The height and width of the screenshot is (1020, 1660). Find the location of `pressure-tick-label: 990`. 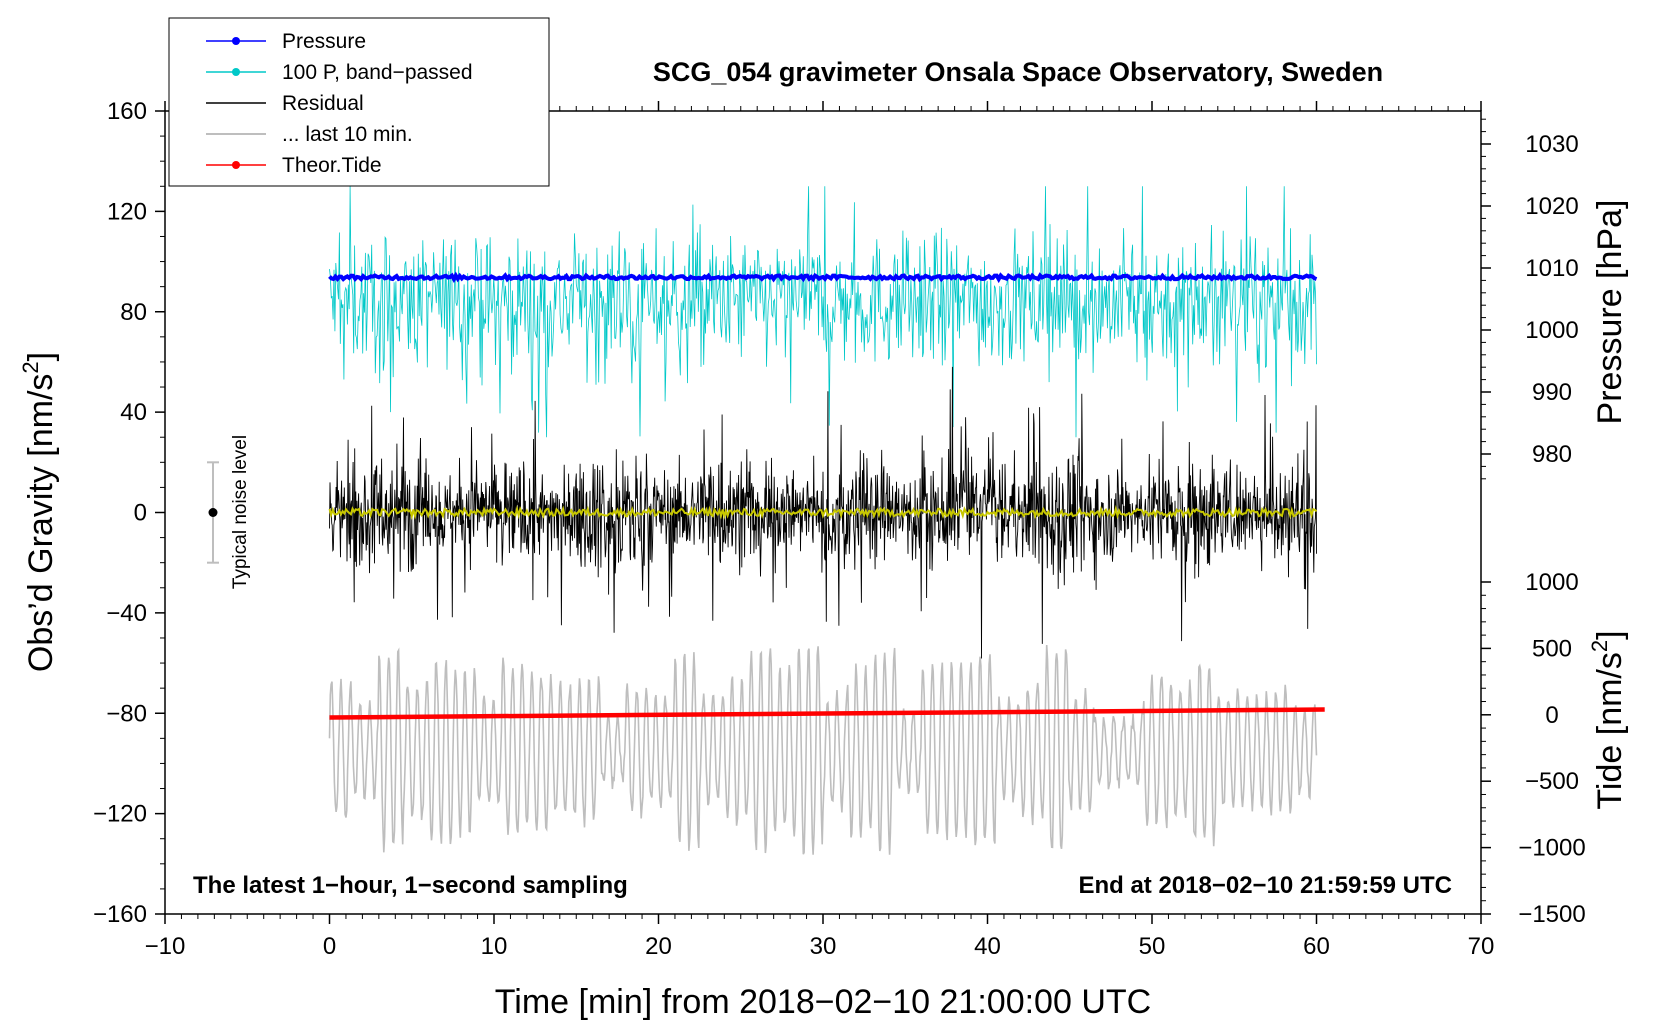

pressure-tick-label: 990 is located at coordinates (1552, 392).